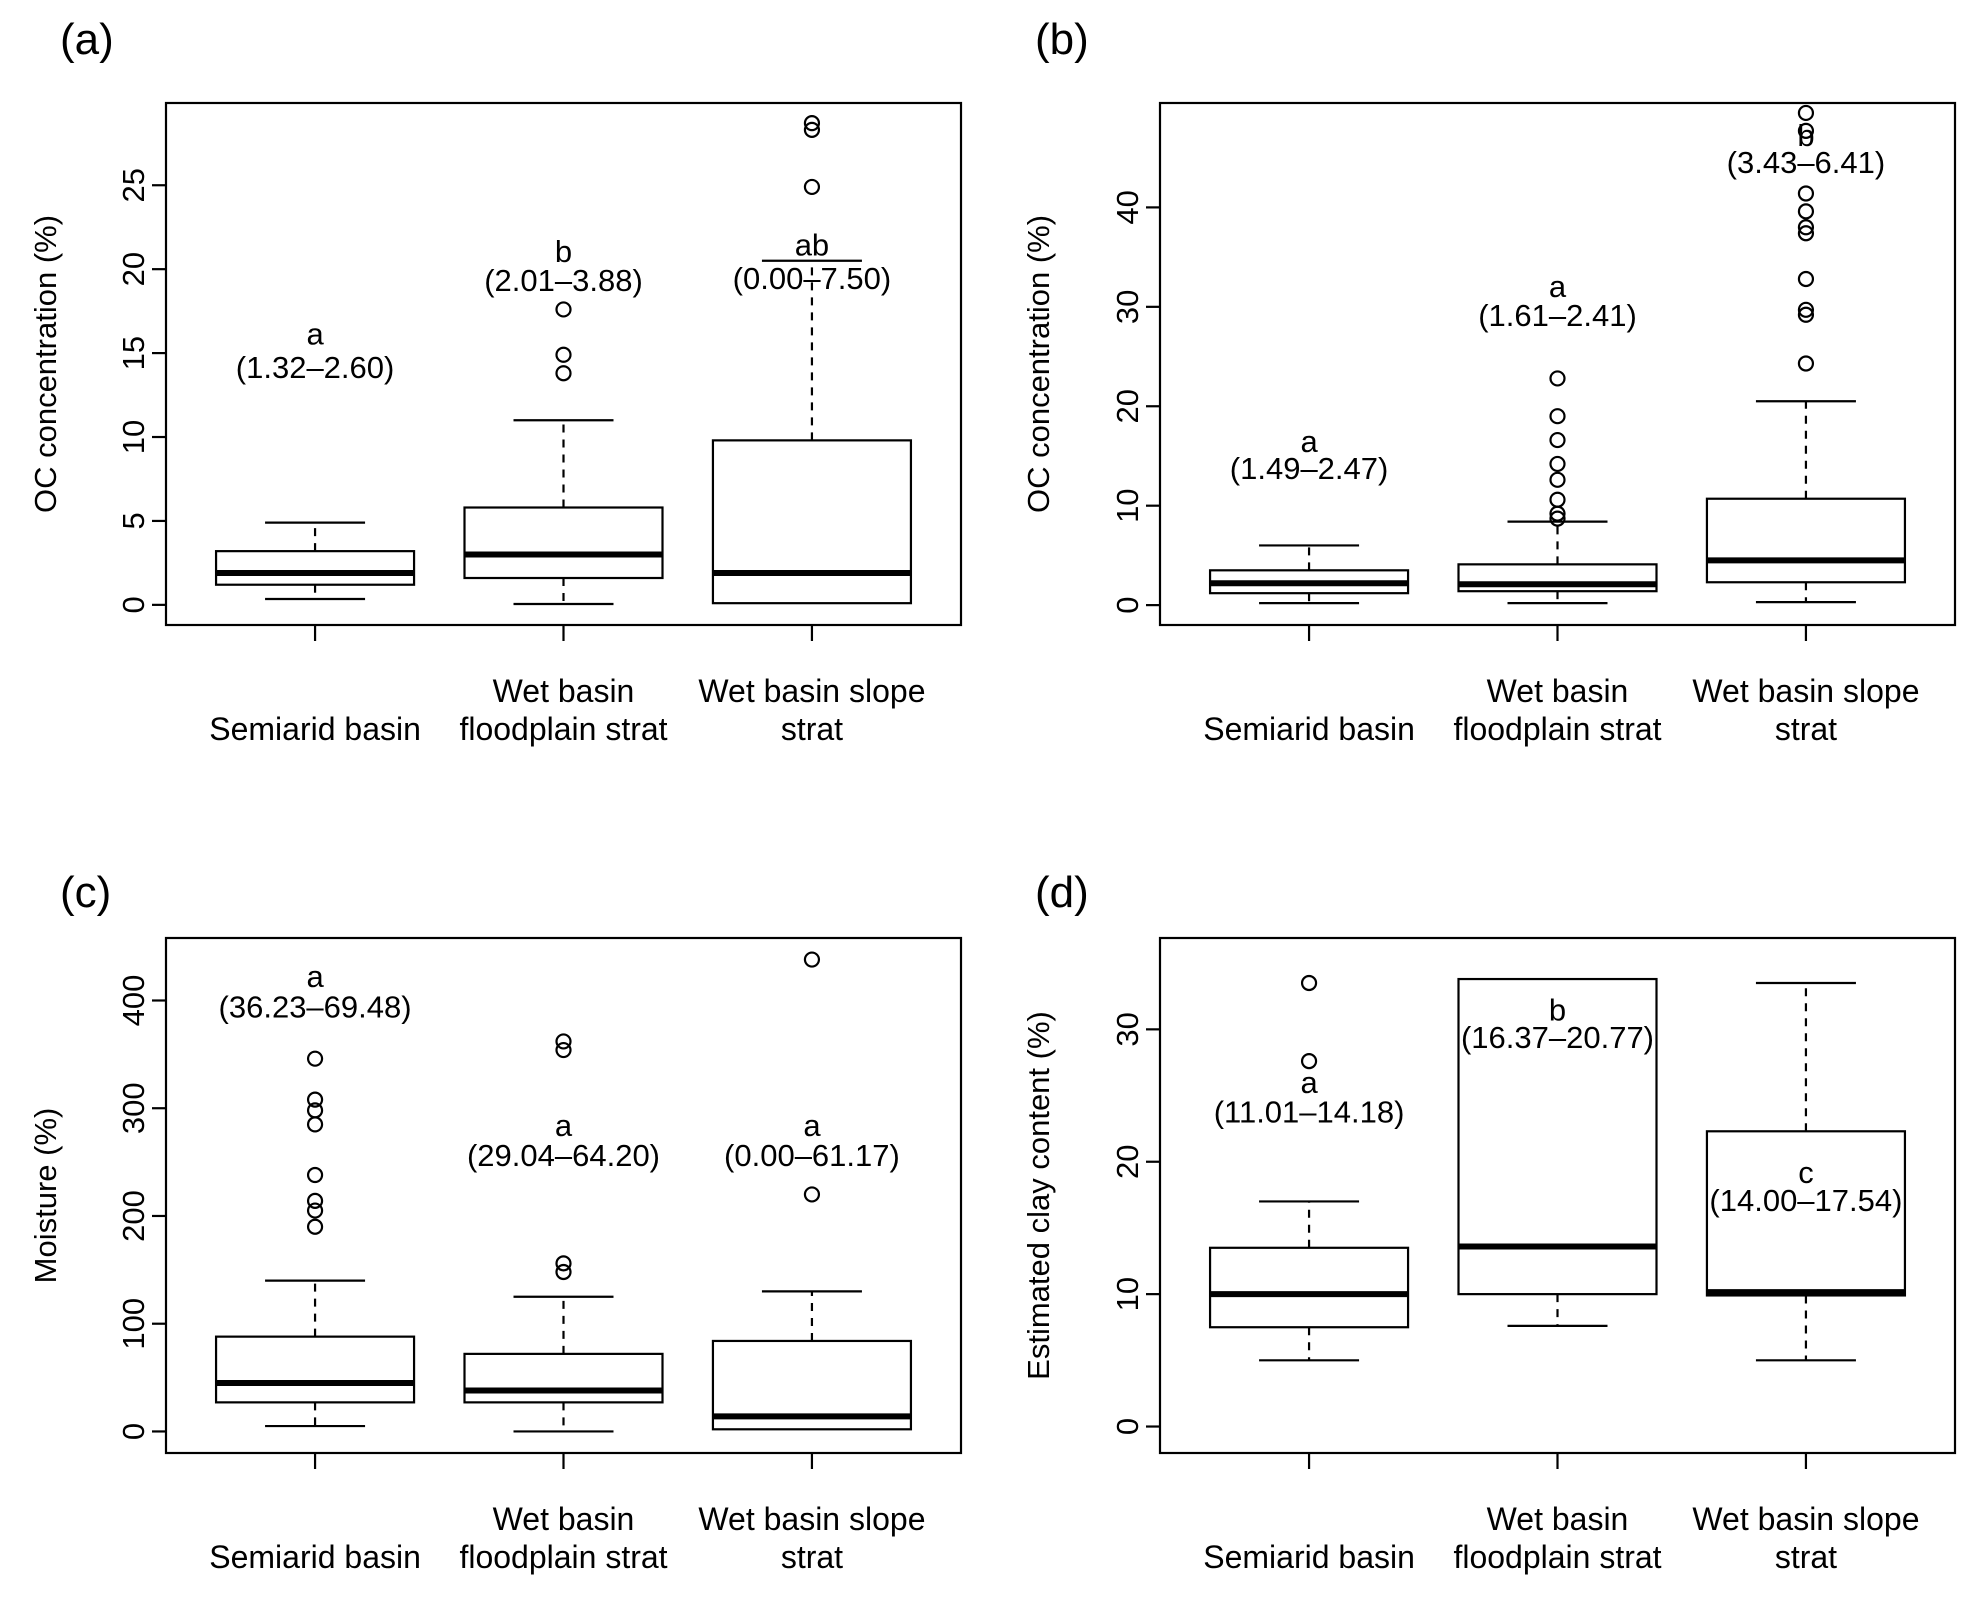 The height and width of the screenshot is (1600, 1987). I want to click on annotation-range: (16.37–20.77), so click(1557, 1037).